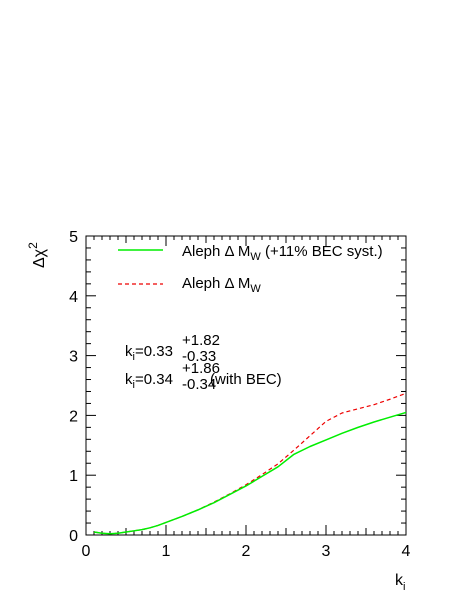 The width and height of the screenshot is (463, 599). What do you see at coordinates (406, 551) in the screenshot?
I see `x-tick-label: 4` at bounding box center [406, 551].